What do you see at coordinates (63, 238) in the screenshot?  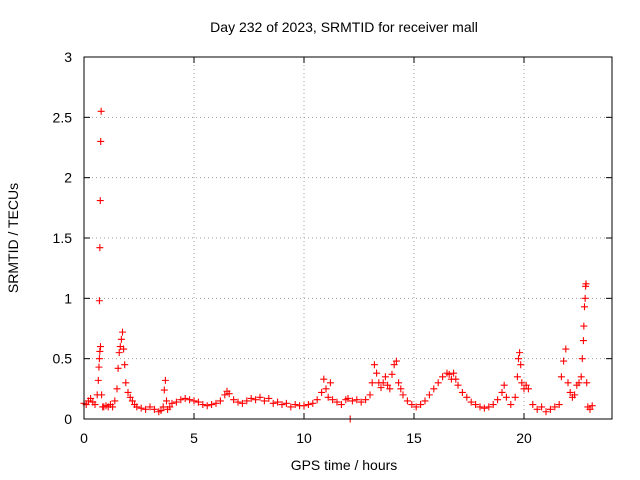 I see `y-tick-label: 1.5` at bounding box center [63, 238].